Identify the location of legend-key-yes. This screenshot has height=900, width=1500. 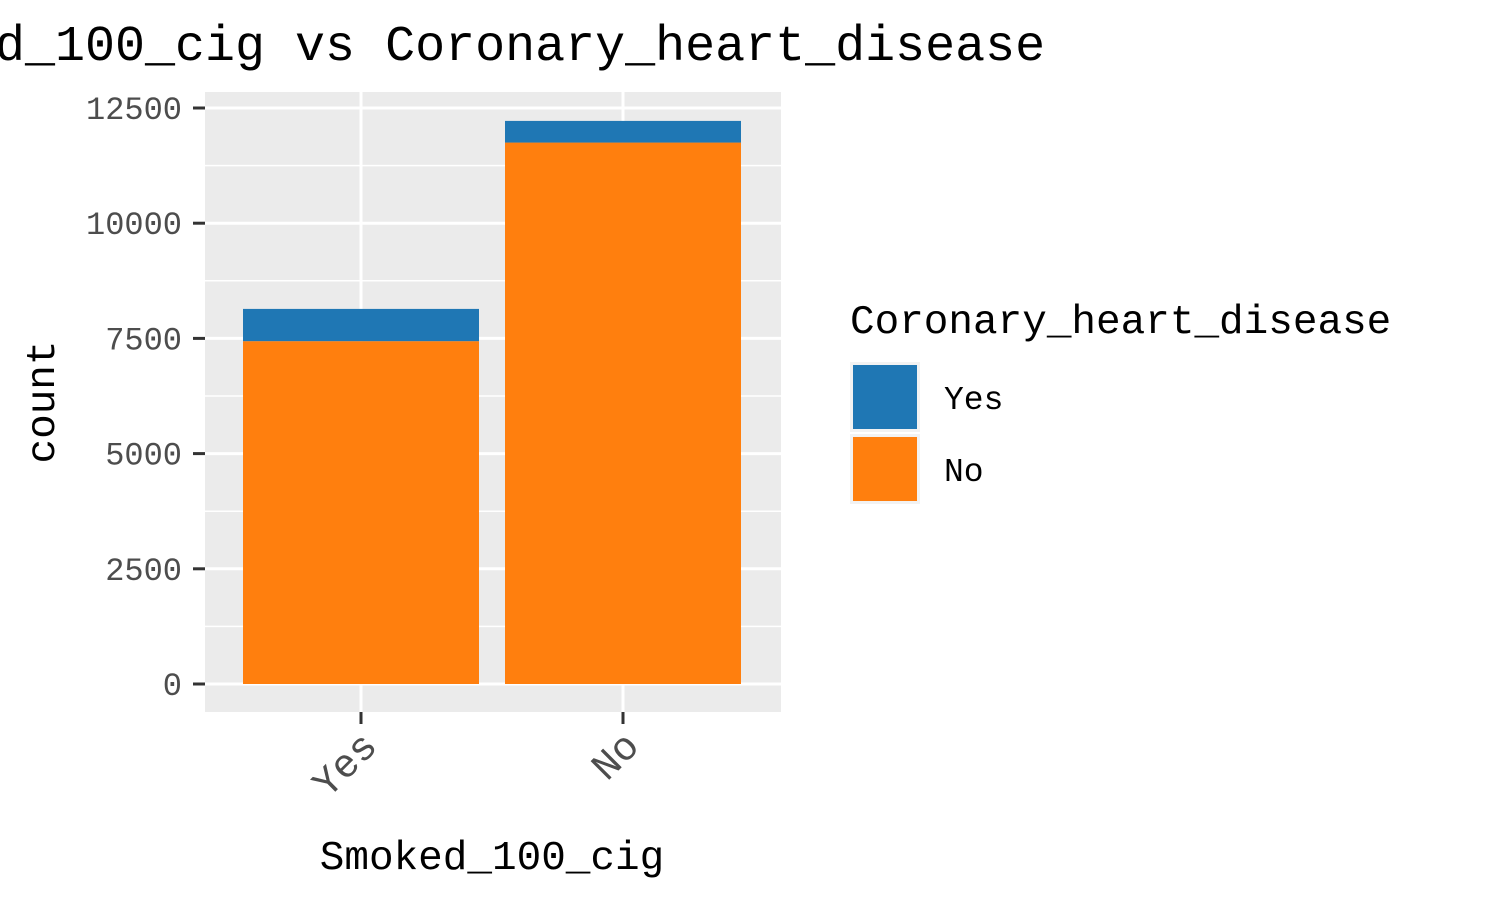
(885, 397).